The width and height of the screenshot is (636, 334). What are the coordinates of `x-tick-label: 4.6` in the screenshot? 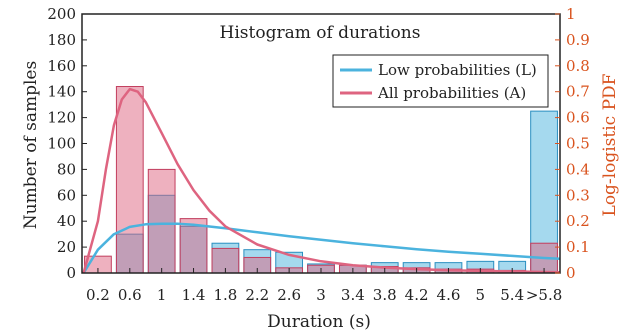 It's located at (449, 295).